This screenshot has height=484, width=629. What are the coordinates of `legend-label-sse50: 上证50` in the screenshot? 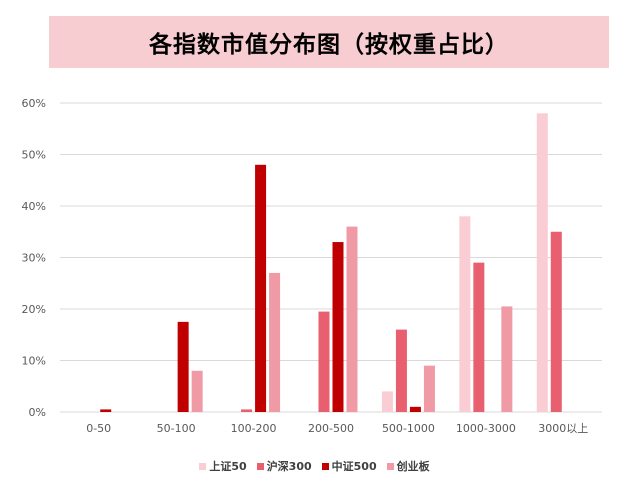 It's located at (228, 466).